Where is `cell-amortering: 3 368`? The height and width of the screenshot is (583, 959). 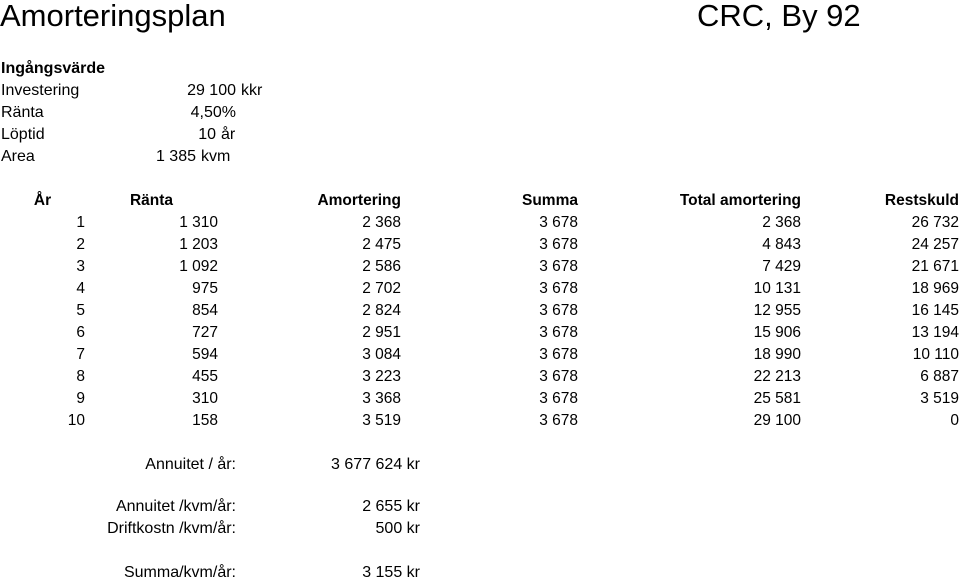
cell-amortering: 3 368 is located at coordinates (381, 398).